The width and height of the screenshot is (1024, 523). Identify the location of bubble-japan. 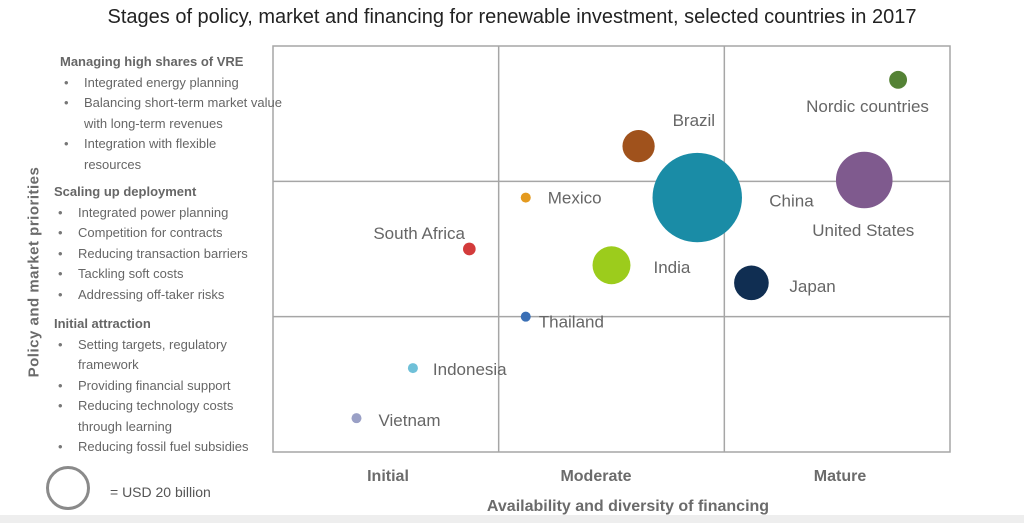
(751, 283).